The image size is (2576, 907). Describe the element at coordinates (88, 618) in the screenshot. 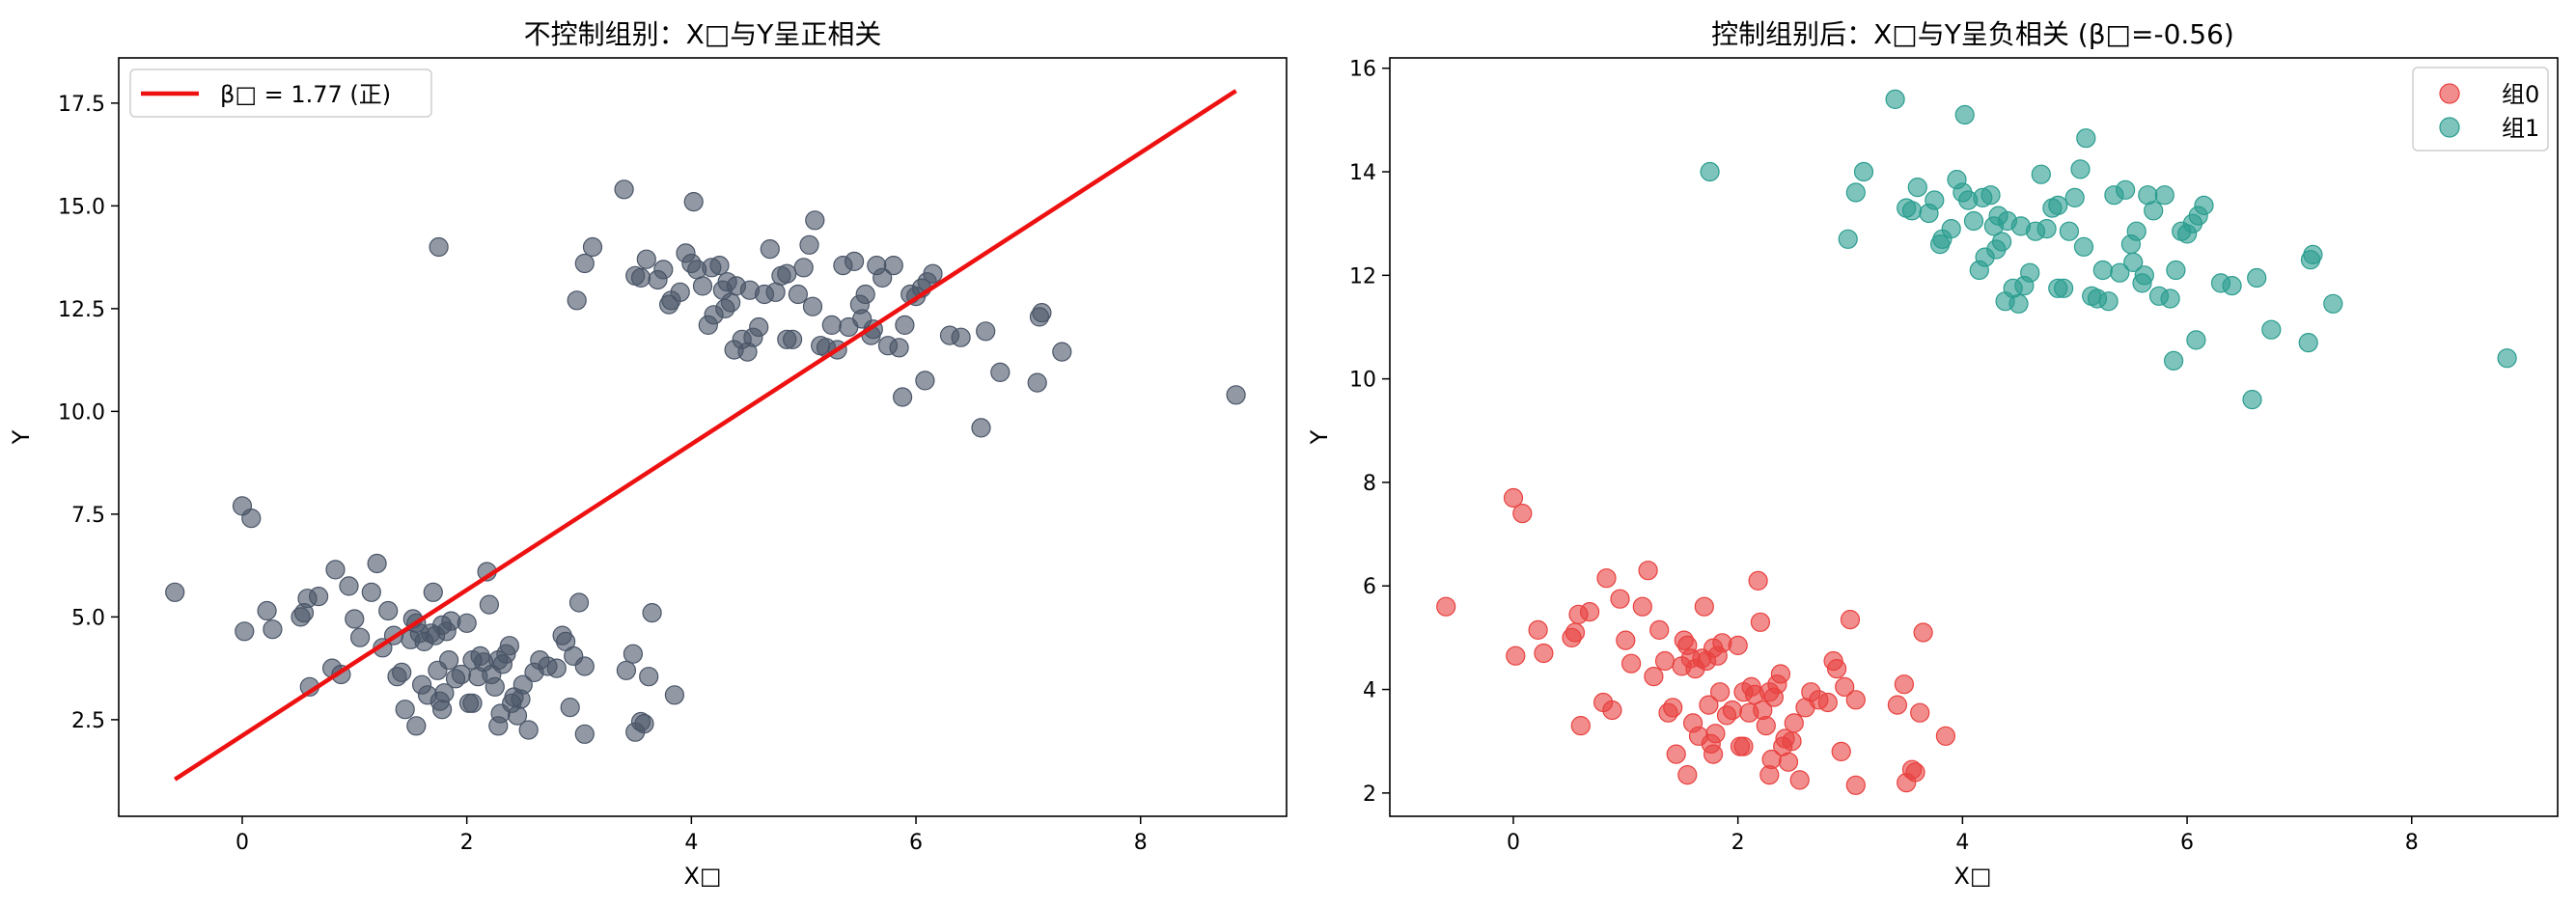

I see `left-y-tick-label-1: 5.0` at that location.